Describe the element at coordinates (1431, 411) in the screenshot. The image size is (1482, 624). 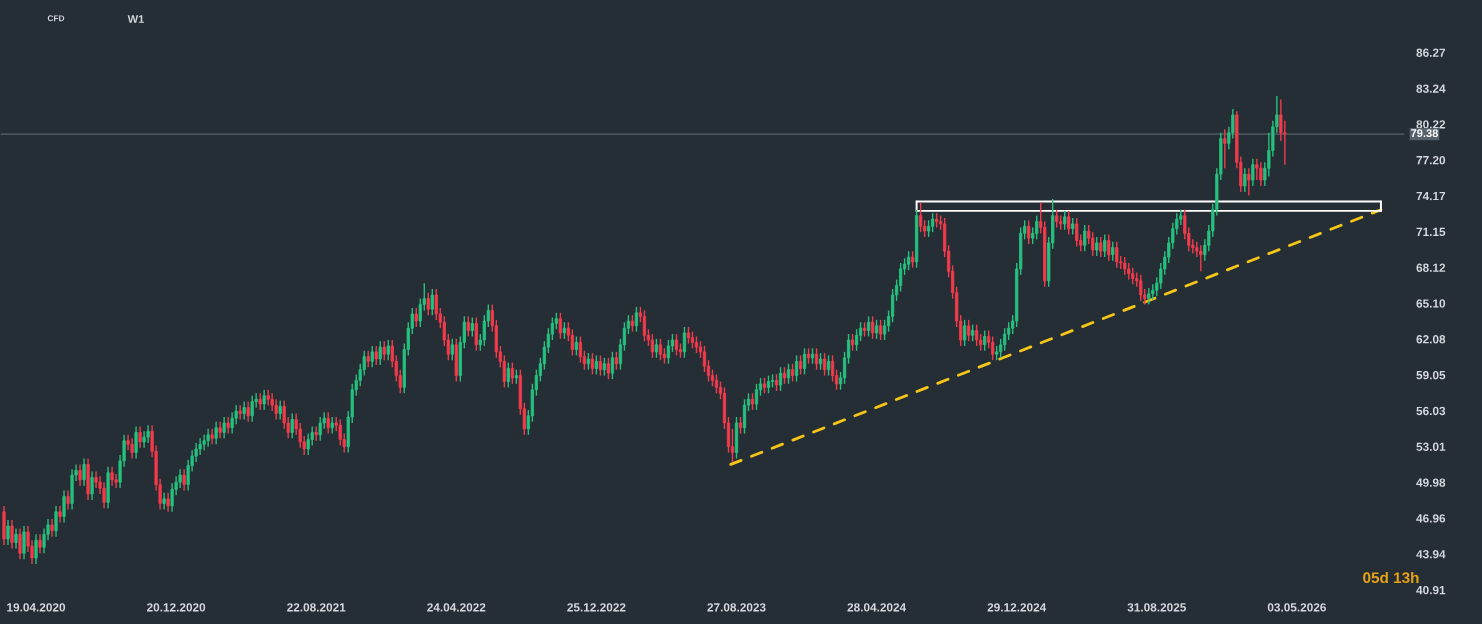
I see `y-tick-label: 56.03` at that location.